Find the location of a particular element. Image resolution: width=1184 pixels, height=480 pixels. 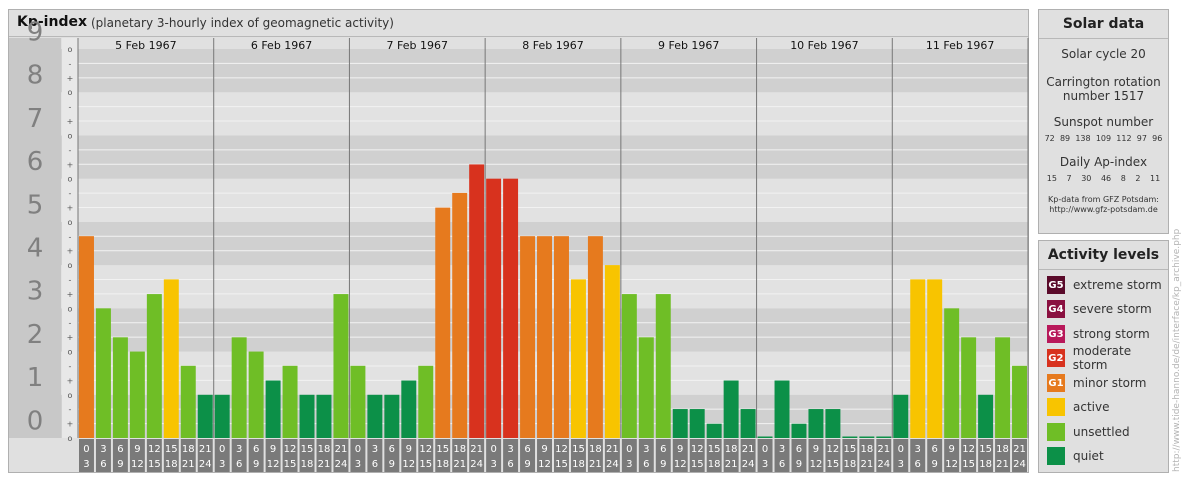

day-label: 6 Feb 1967 is located at coordinates (281, 45).